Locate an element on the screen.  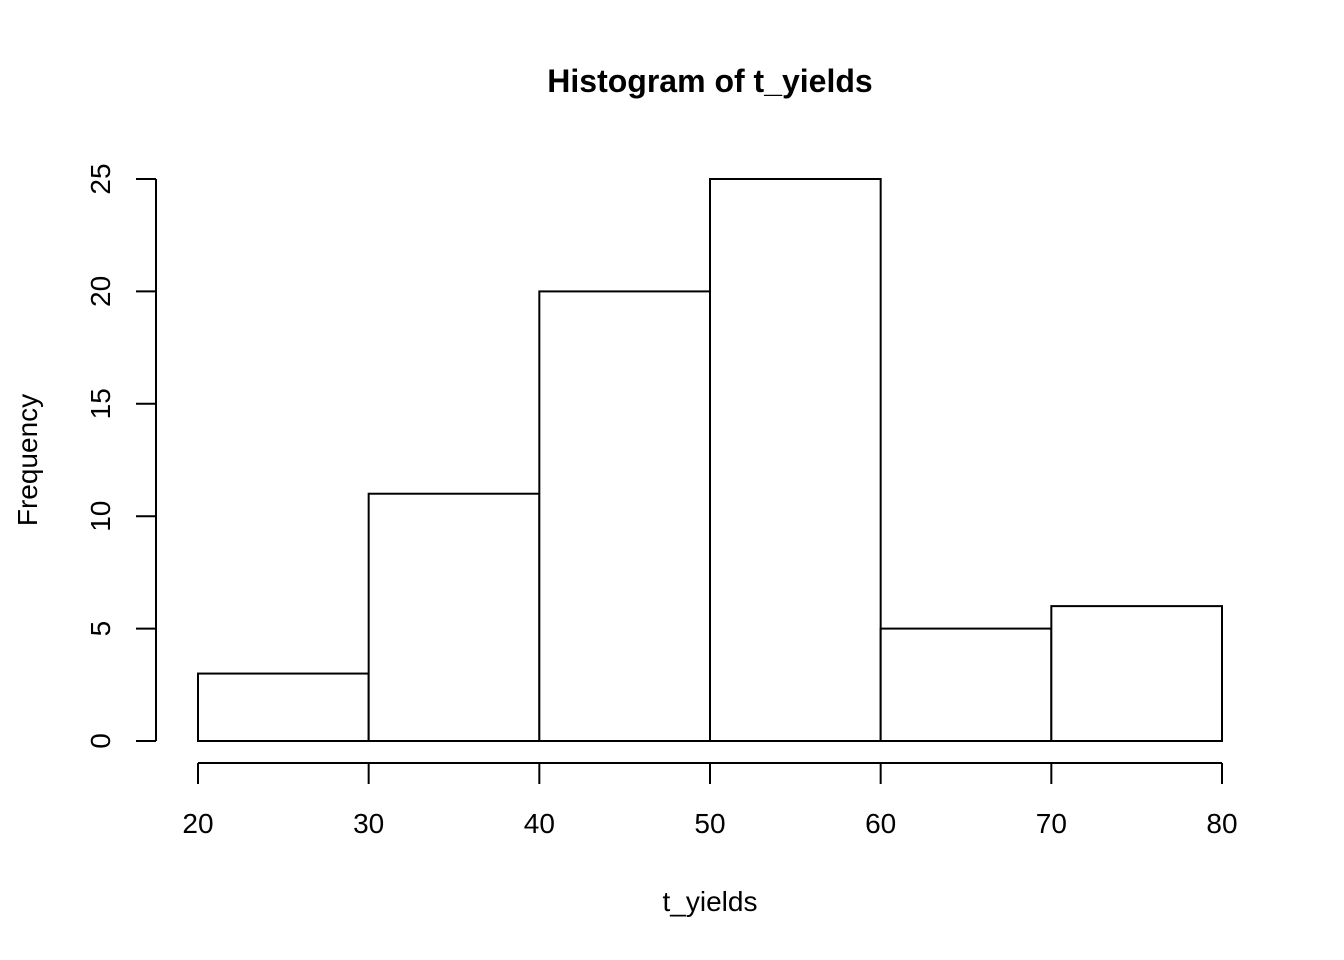
y-ticks: 0 5 10 15 20 25 is located at coordinates (120, 456).